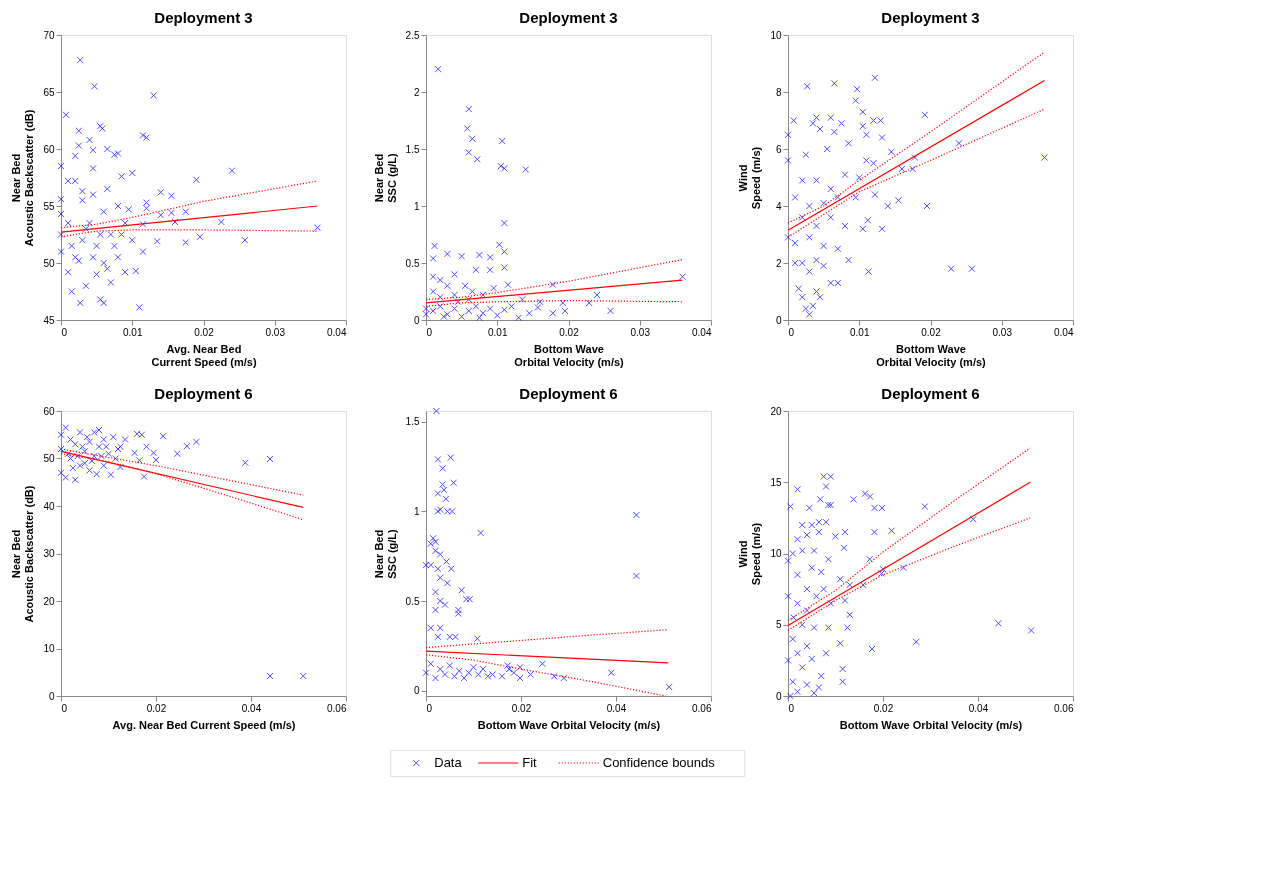  What do you see at coordinates (49, 553) in the screenshot?
I see `y-tick-label: 30` at bounding box center [49, 553].